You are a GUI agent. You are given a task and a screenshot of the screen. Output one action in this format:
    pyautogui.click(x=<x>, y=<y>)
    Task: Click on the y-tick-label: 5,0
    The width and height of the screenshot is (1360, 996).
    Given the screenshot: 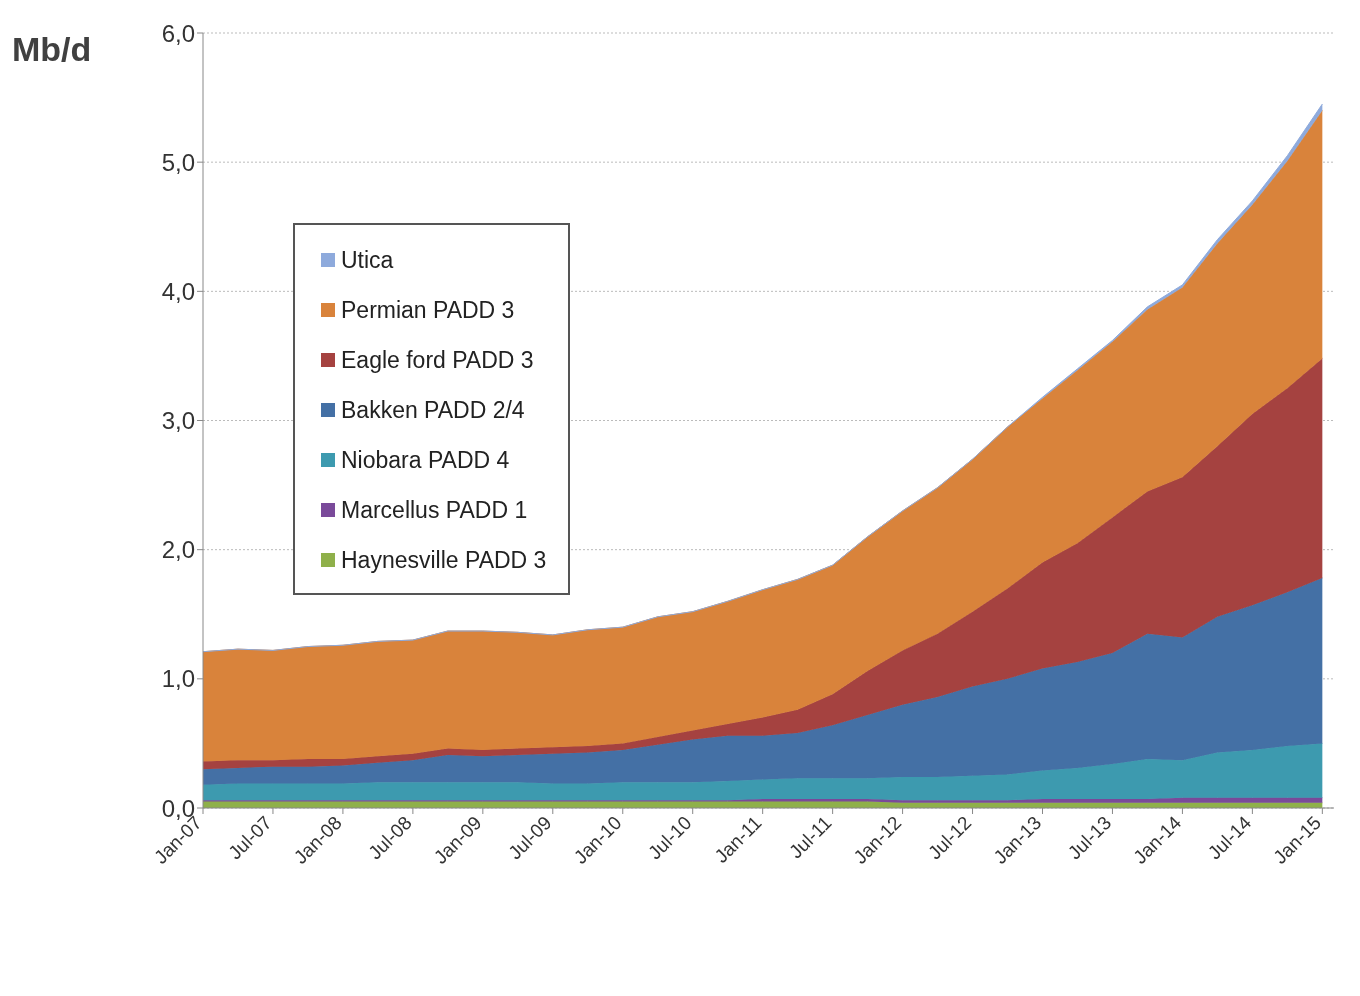 What is the action you would take?
    pyautogui.click(x=178, y=162)
    